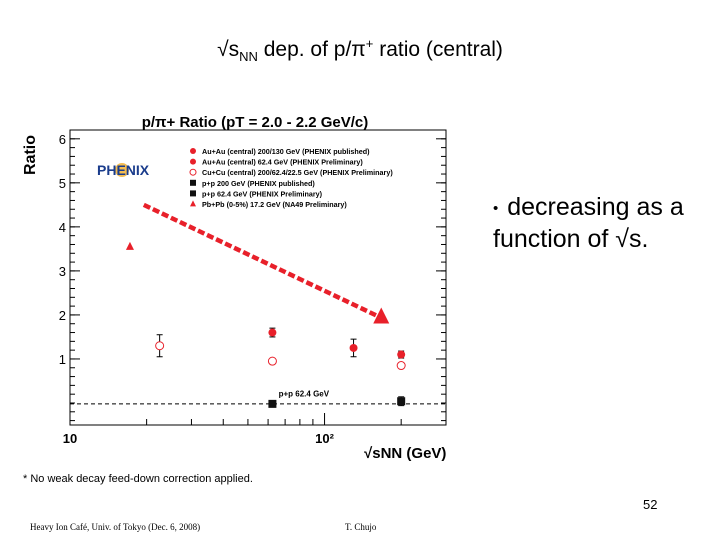 This screenshot has width=720, height=540. I want to click on legend-entry: p+p 200 GeV (PHENIX published), so click(258, 183).